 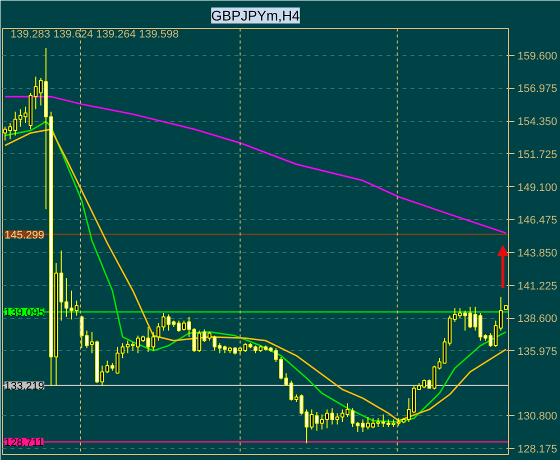 What do you see at coordinates (538, 56) in the screenshot?
I see `y-tick-label: 159.600` at bounding box center [538, 56].